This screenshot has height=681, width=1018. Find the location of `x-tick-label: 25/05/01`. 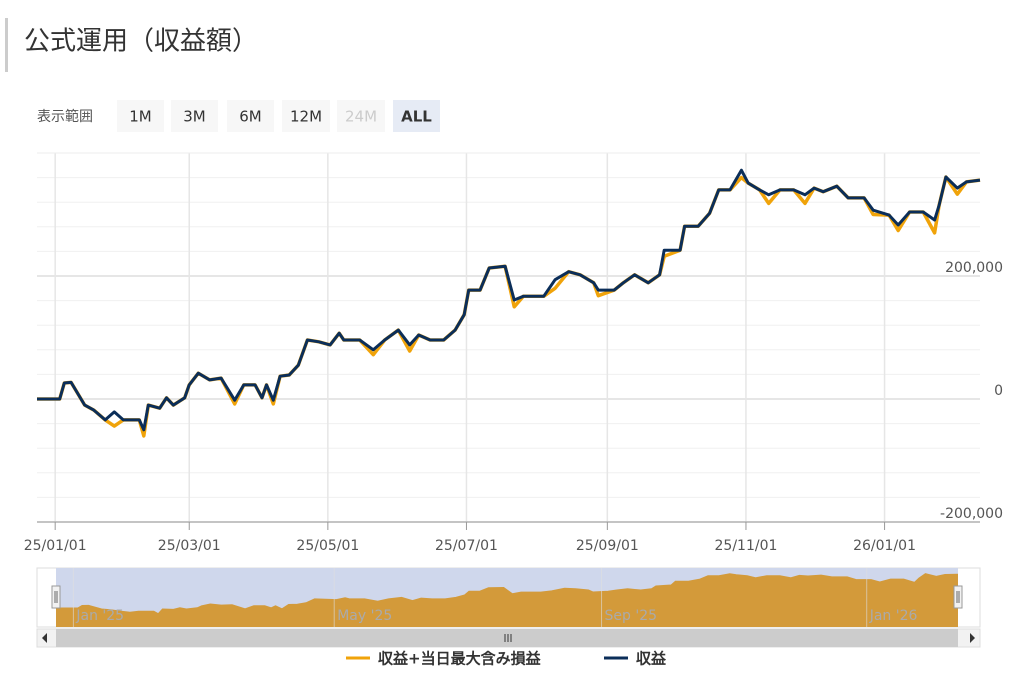

x-tick-label: 25/05/01 is located at coordinates (327, 546).